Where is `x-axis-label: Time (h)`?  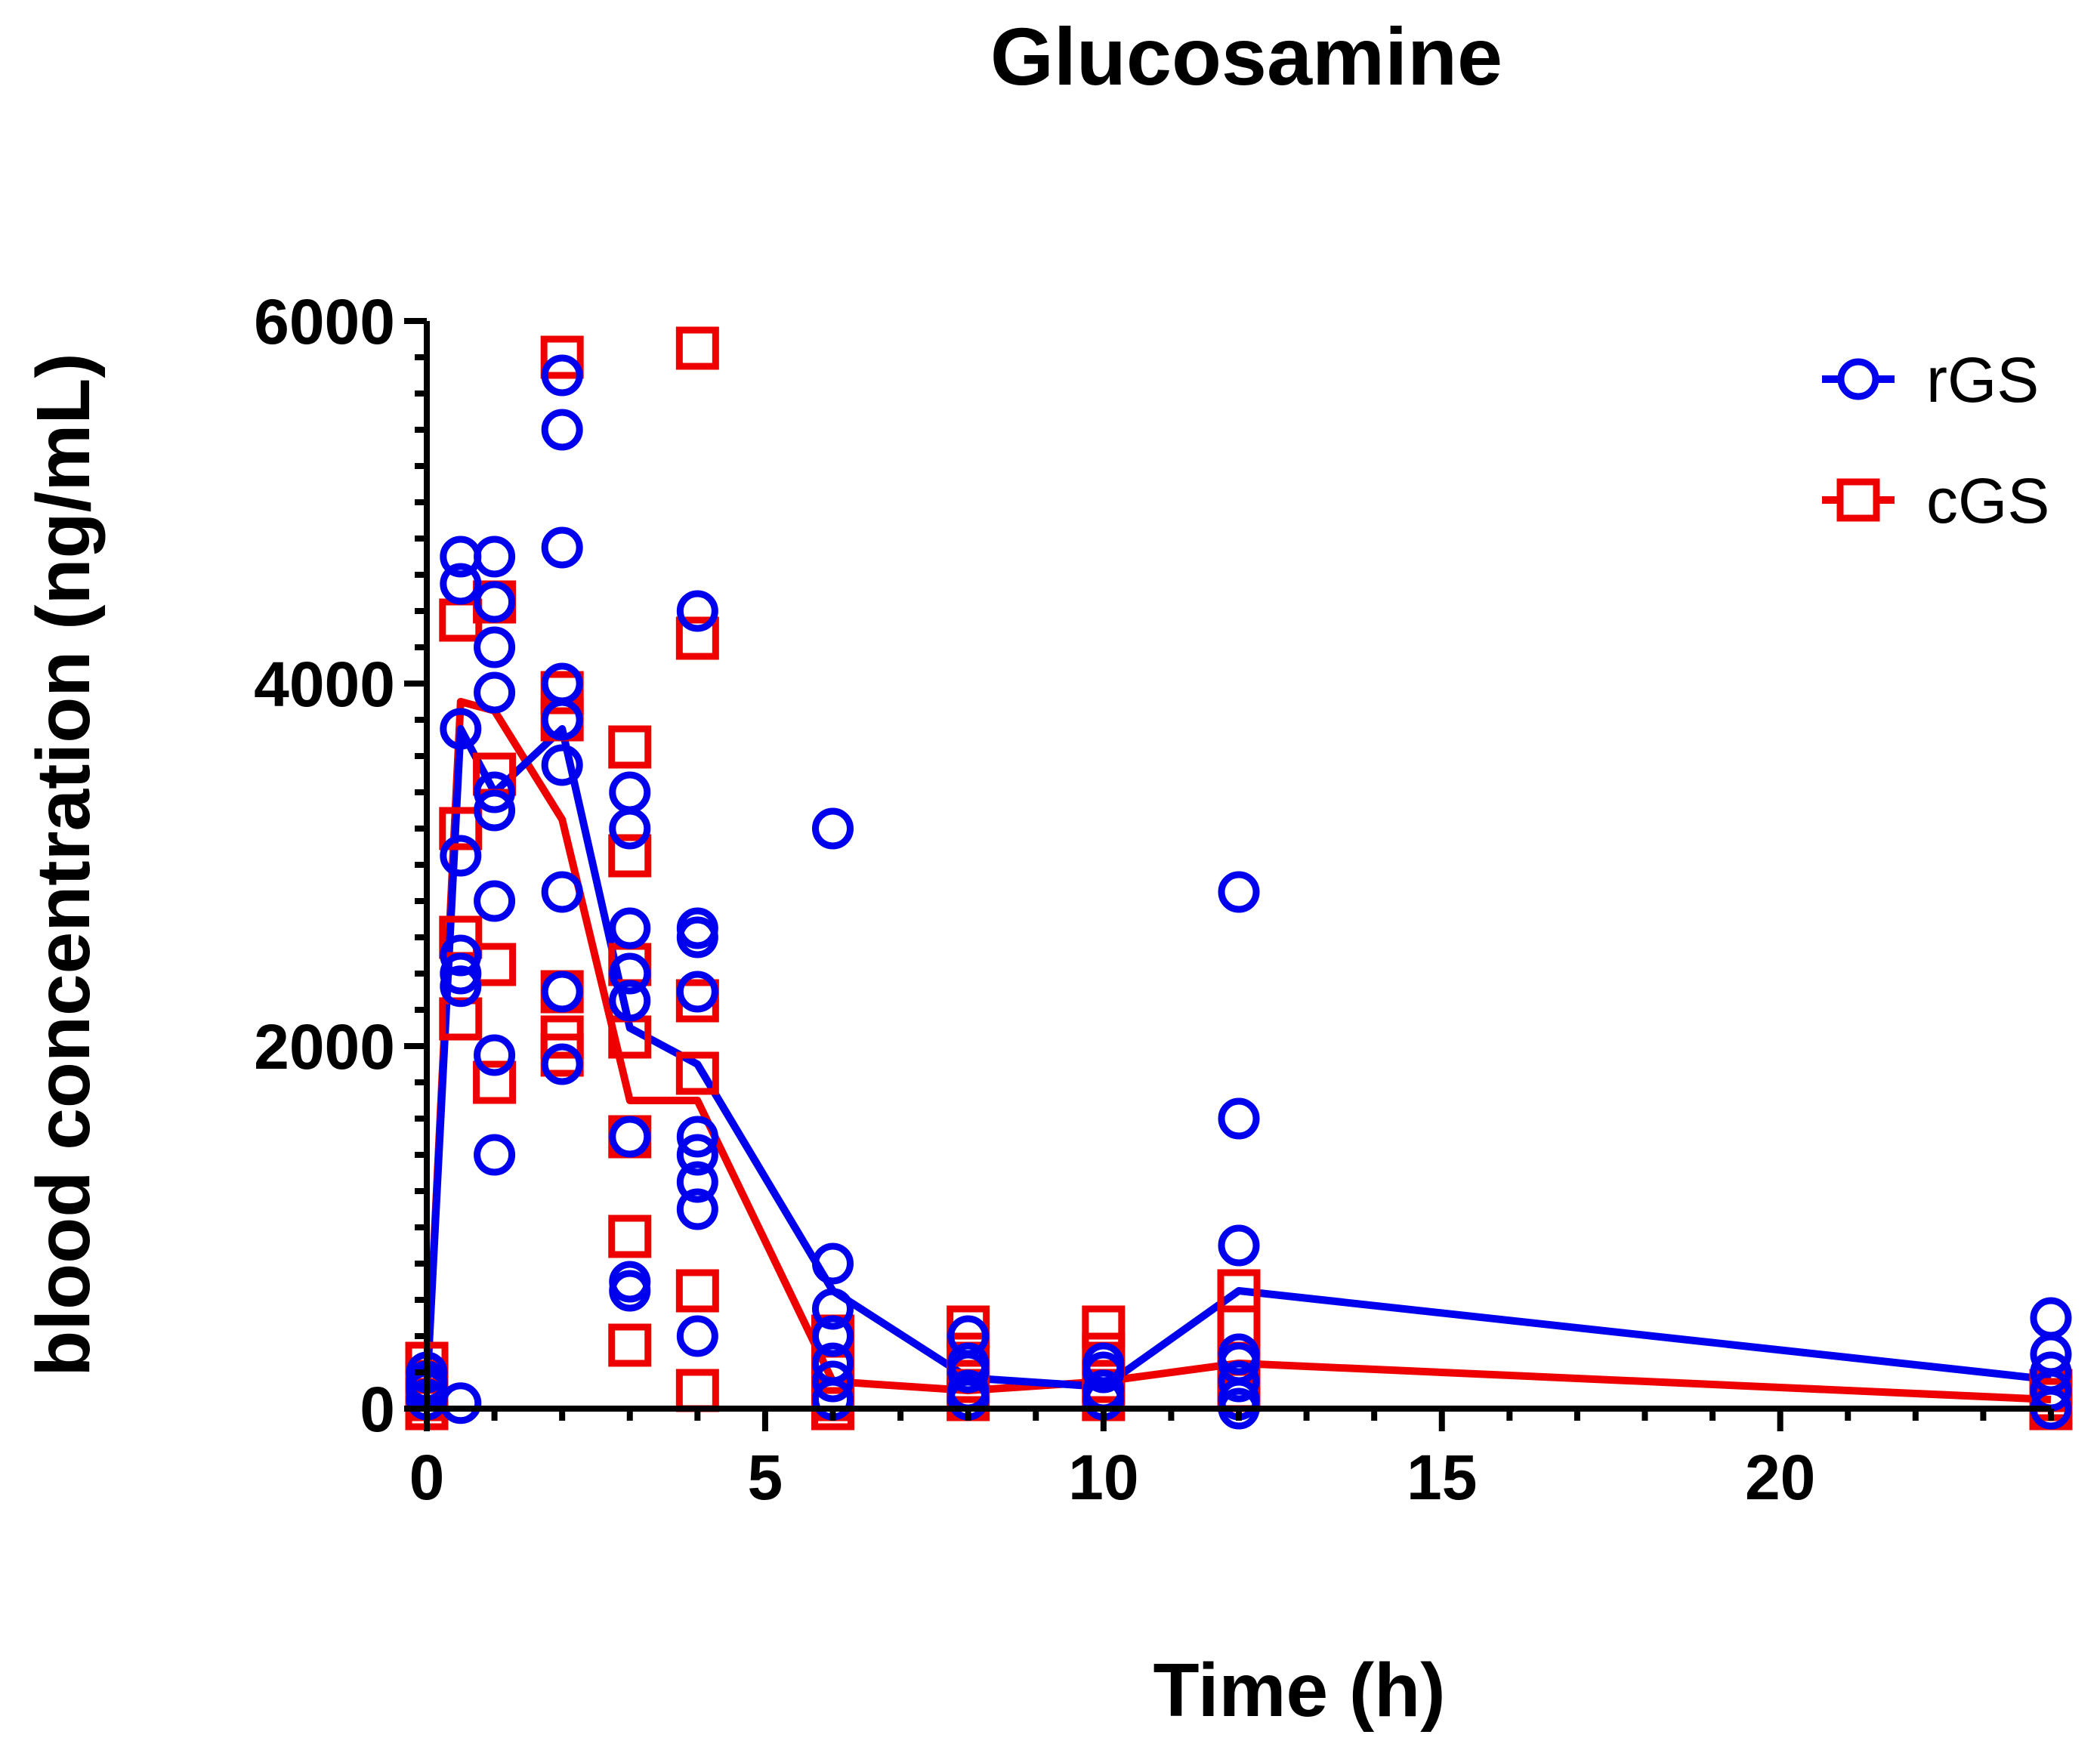 x-axis-label: Time (h) is located at coordinates (1299, 1690).